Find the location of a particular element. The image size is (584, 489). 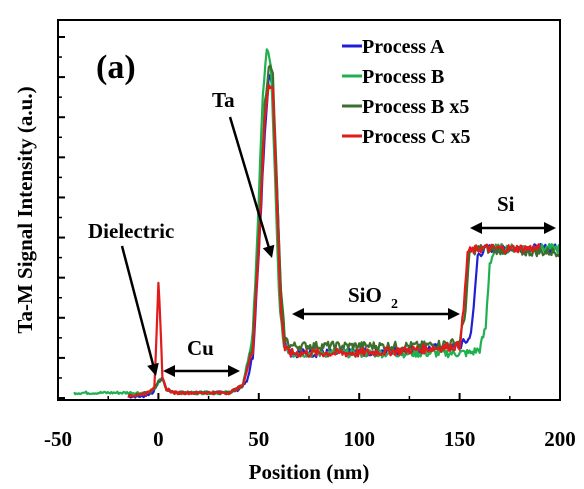

annotation-ta: Ta is located at coordinates (243, 173).